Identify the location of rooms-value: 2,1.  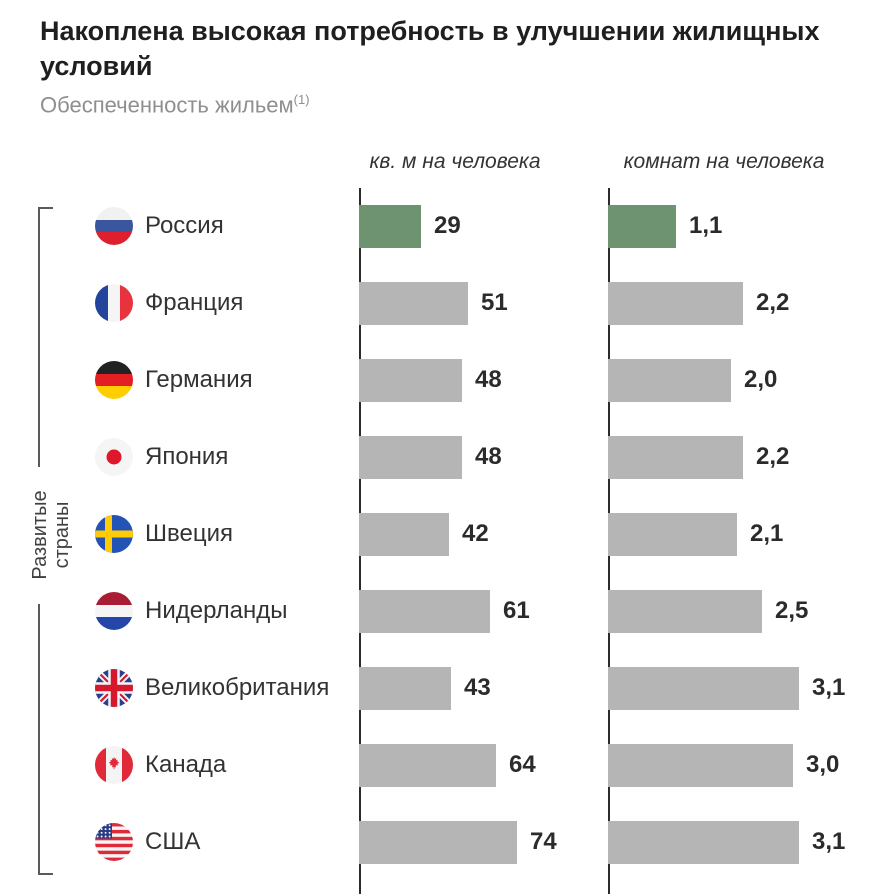
(767, 533).